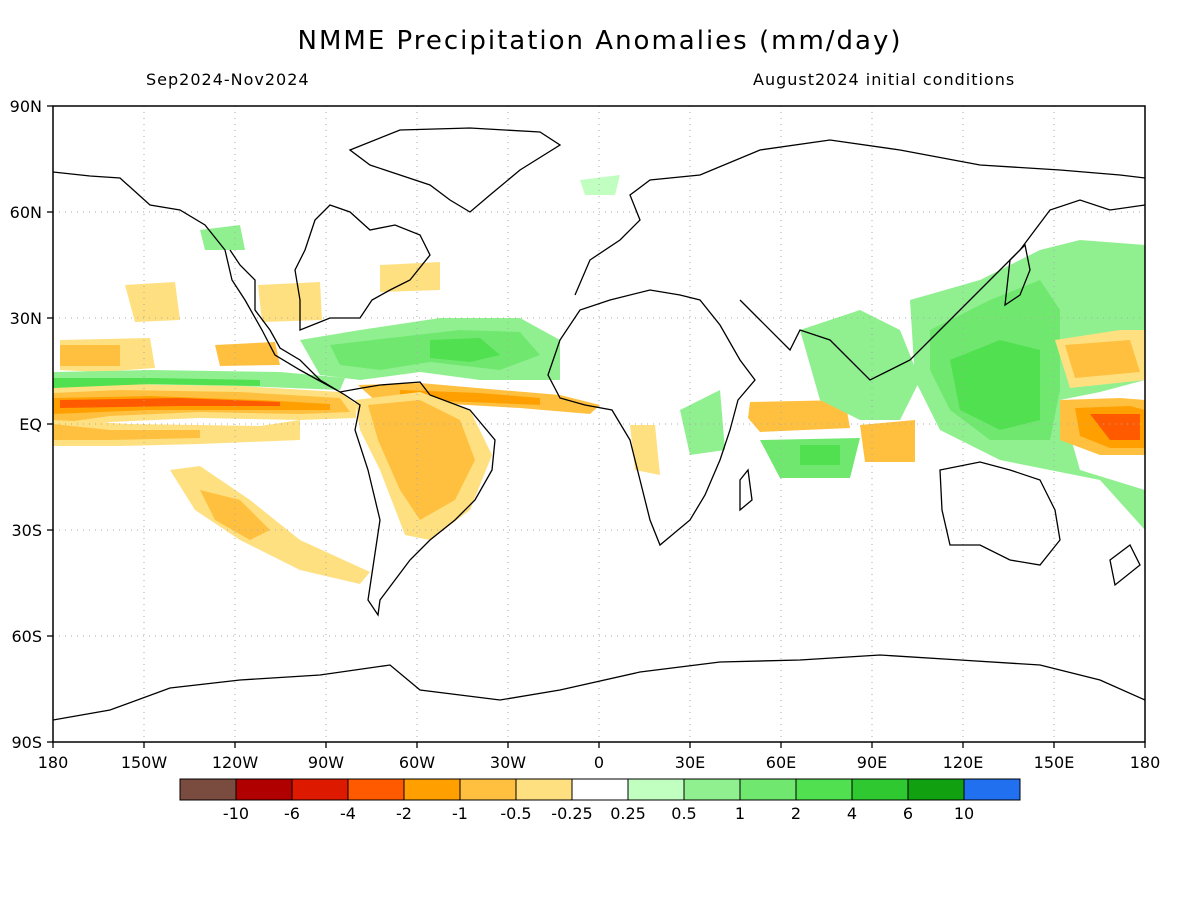 The height and width of the screenshot is (900, 1200). Describe the element at coordinates (26, 742) in the screenshot. I see `lat-label: 90S` at that location.